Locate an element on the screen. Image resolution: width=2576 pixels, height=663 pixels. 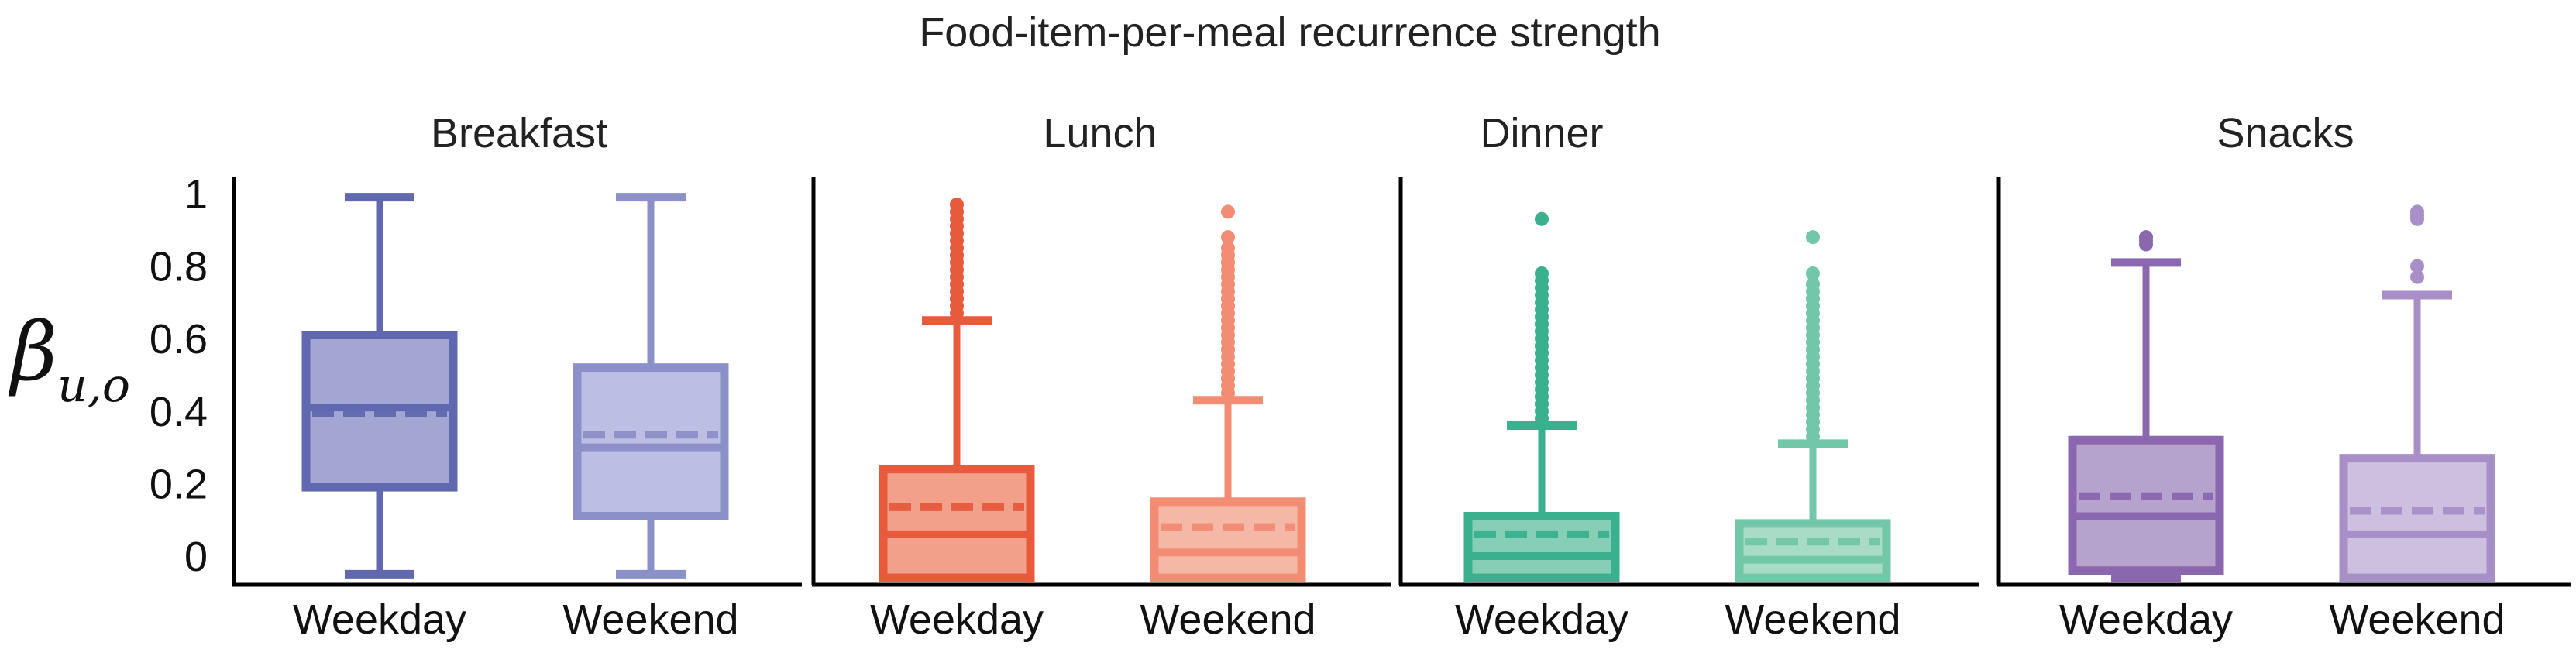
panel-title: Dinner is located at coordinates (1541, 133).